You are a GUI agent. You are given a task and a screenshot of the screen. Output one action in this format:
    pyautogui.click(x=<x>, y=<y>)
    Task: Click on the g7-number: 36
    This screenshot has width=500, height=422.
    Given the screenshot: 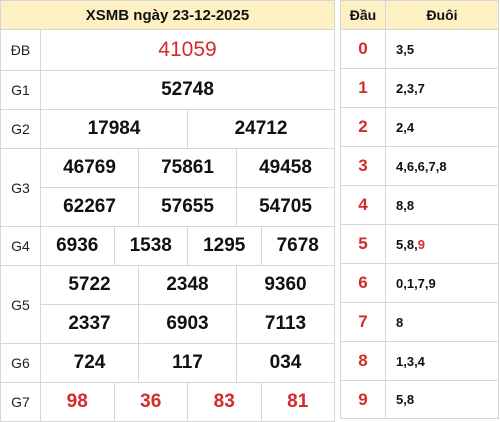 What is the action you would take?
    pyautogui.click(x=150, y=402)
    